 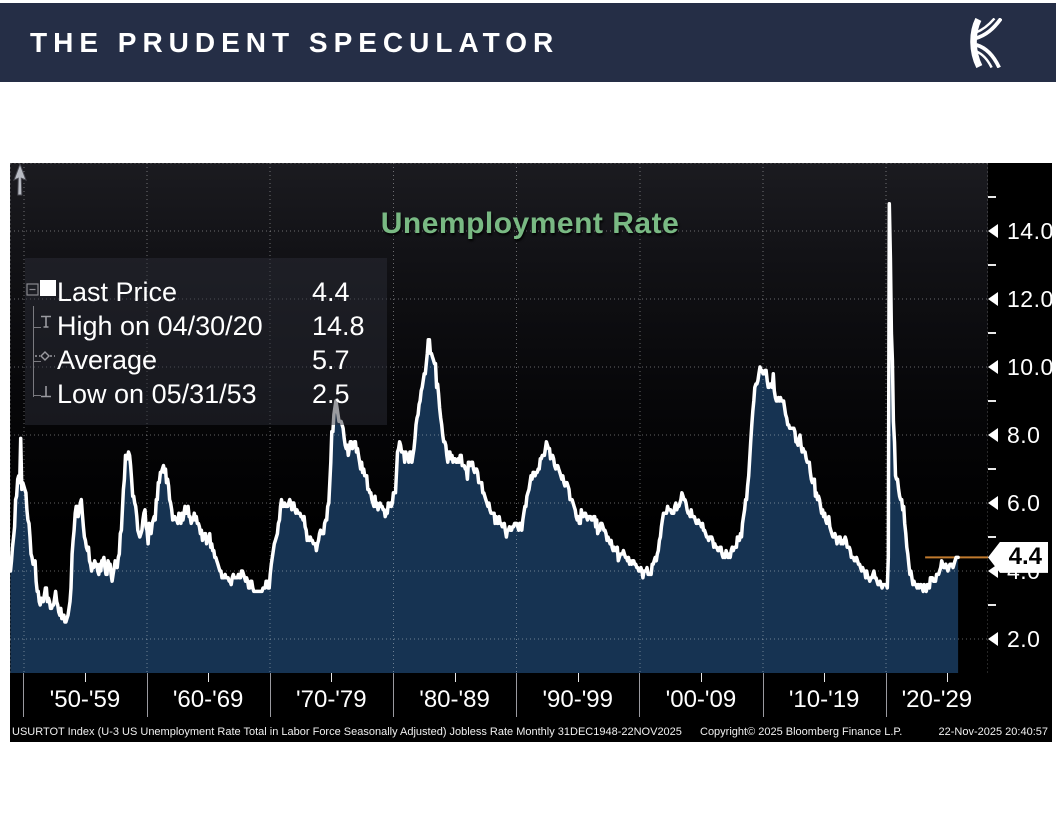 What do you see at coordinates (46, 392) in the screenshot?
I see `low-marker-icon` at bounding box center [46, 392].